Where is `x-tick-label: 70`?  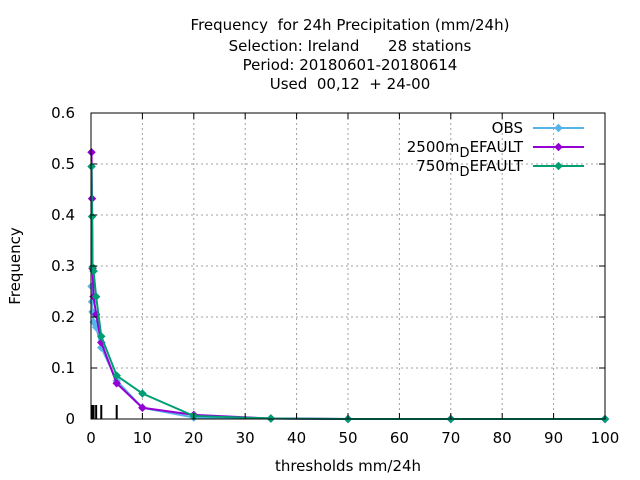 x-tick-label: 70 is located at coordinates (450, 438).